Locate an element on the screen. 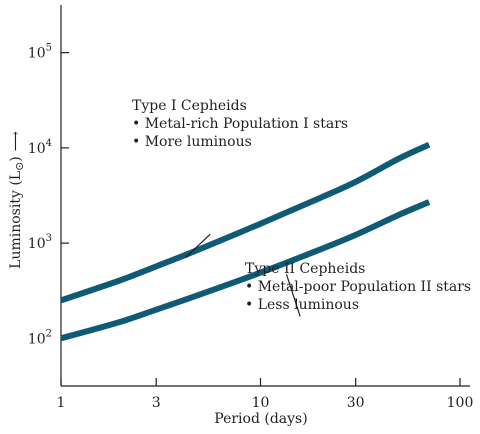 The width and height of the screenshot is (480, 434). y-tick-exponent: 3 is located at coordinates (49, 238).